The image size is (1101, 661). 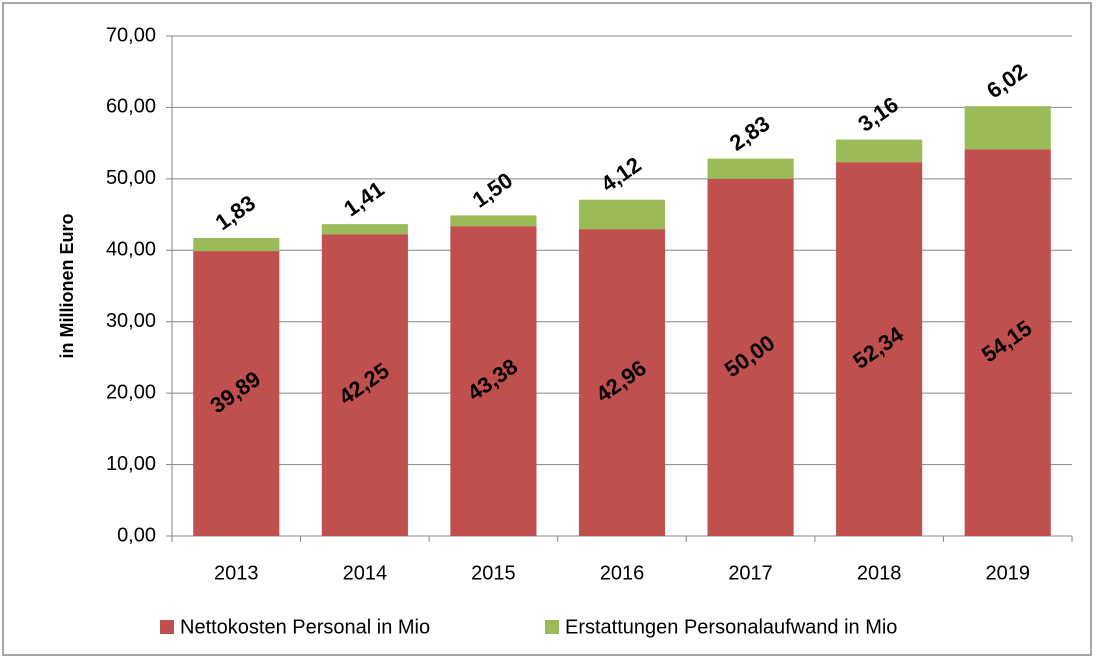 I want to click on y-tick-label: 20,00, so click(x=131, y=392).